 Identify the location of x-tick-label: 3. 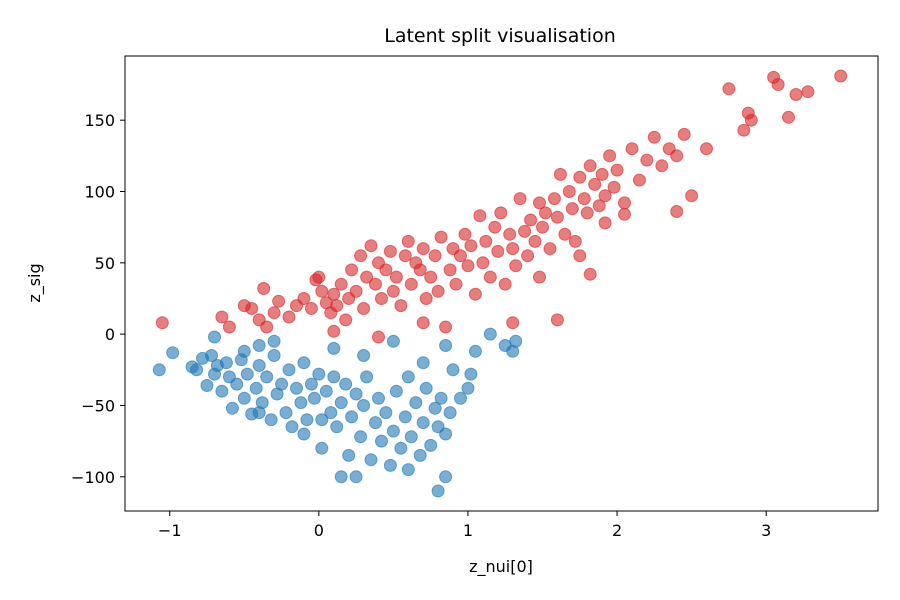
(766, 530).